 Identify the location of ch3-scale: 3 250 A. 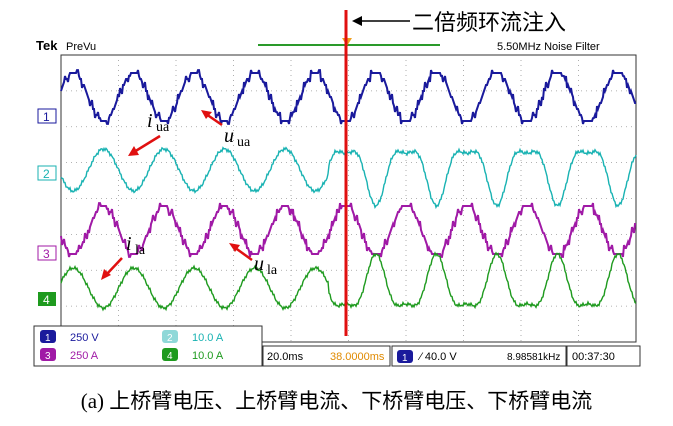
(69, 355).